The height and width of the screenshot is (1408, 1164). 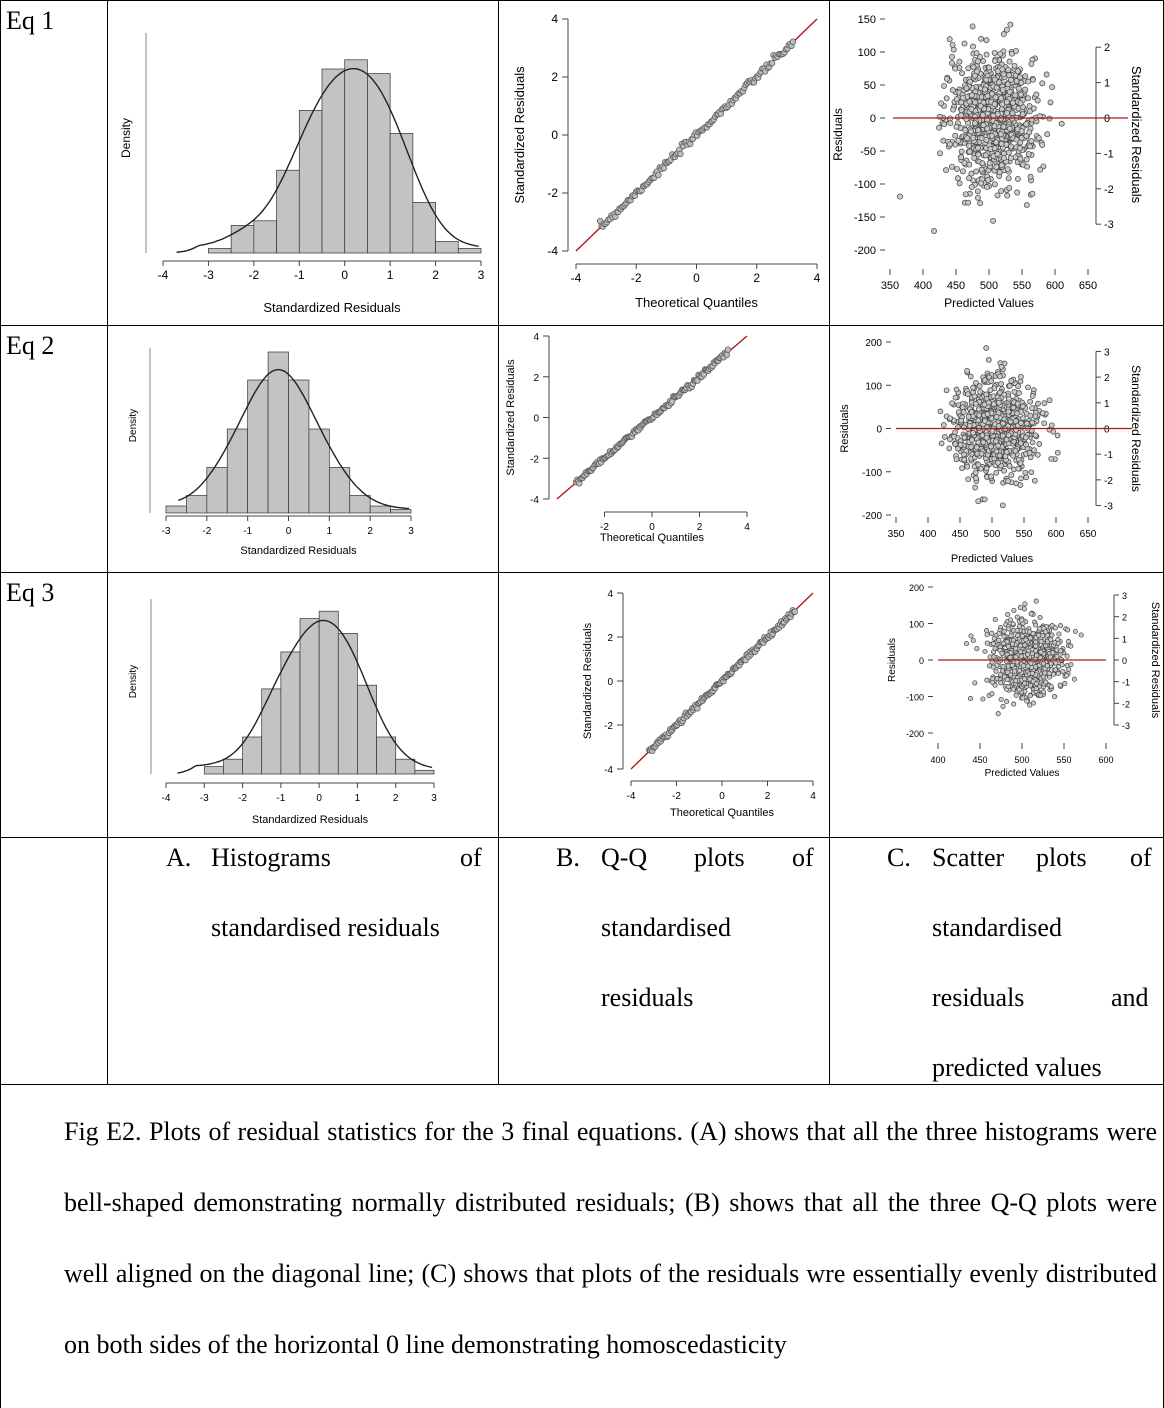 I want to click on x-tick-label: 550, so click(x=1024, y=534).